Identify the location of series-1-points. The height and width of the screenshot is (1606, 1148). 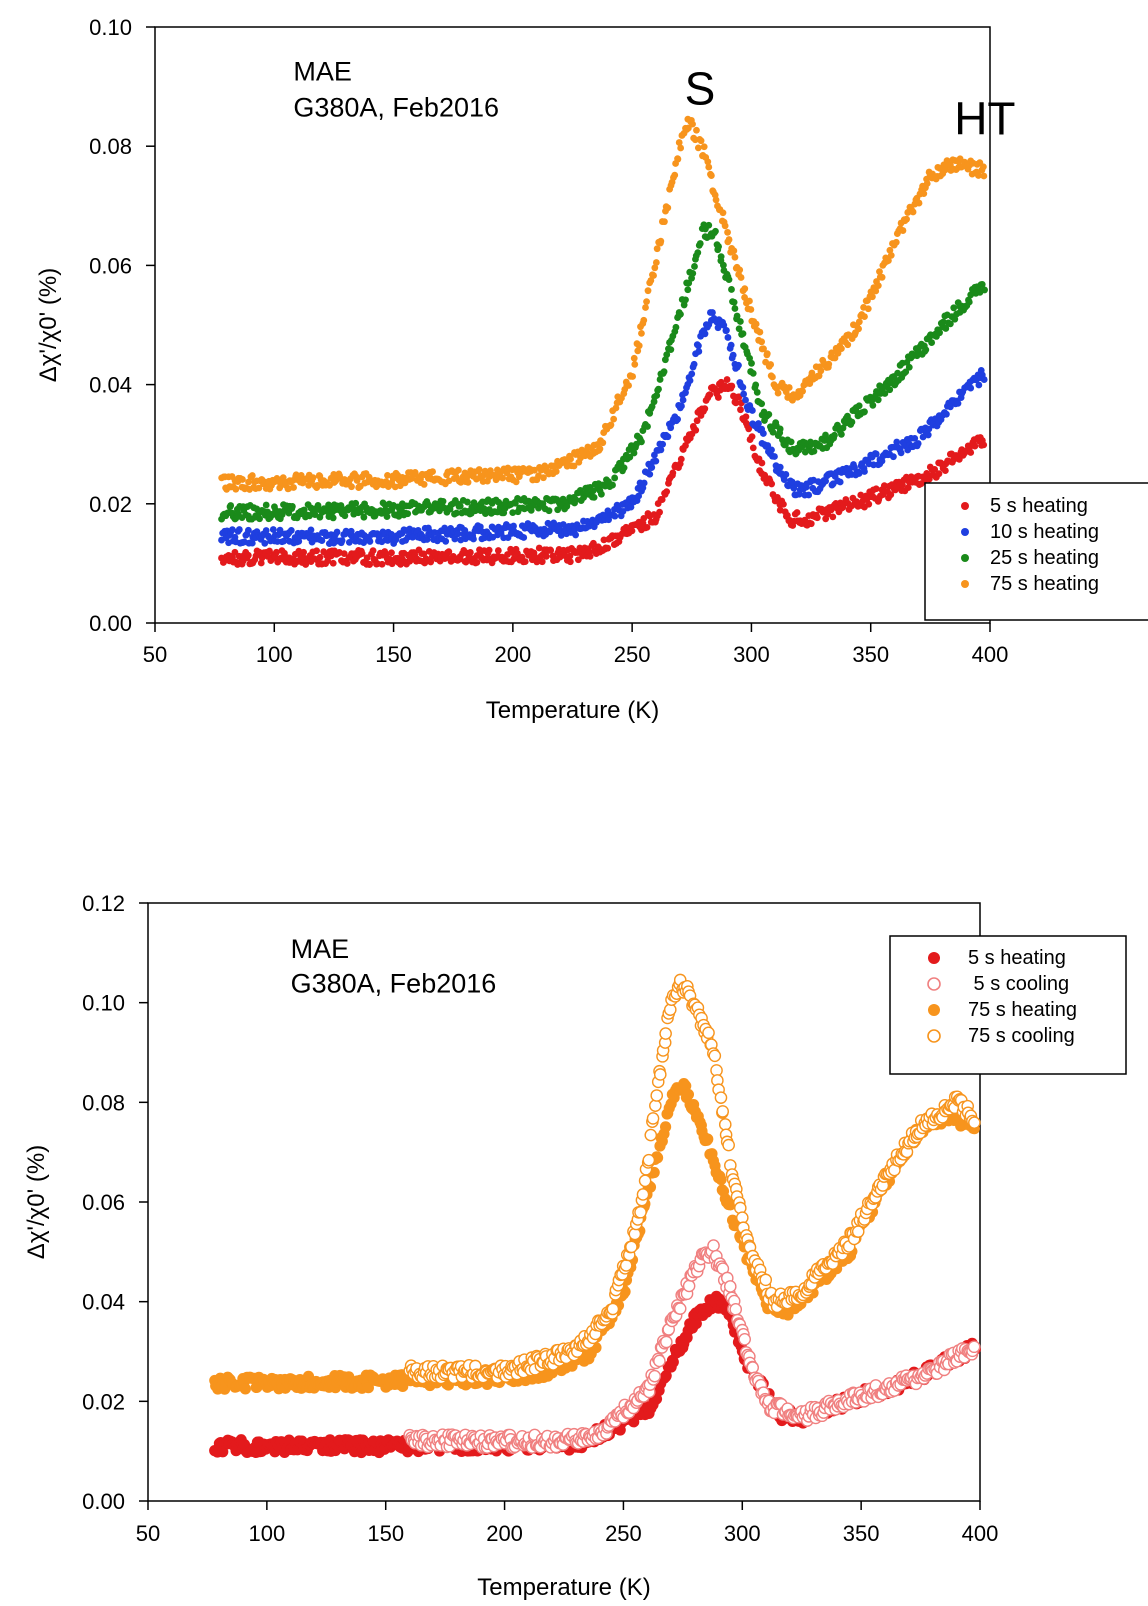
(692, 1347).